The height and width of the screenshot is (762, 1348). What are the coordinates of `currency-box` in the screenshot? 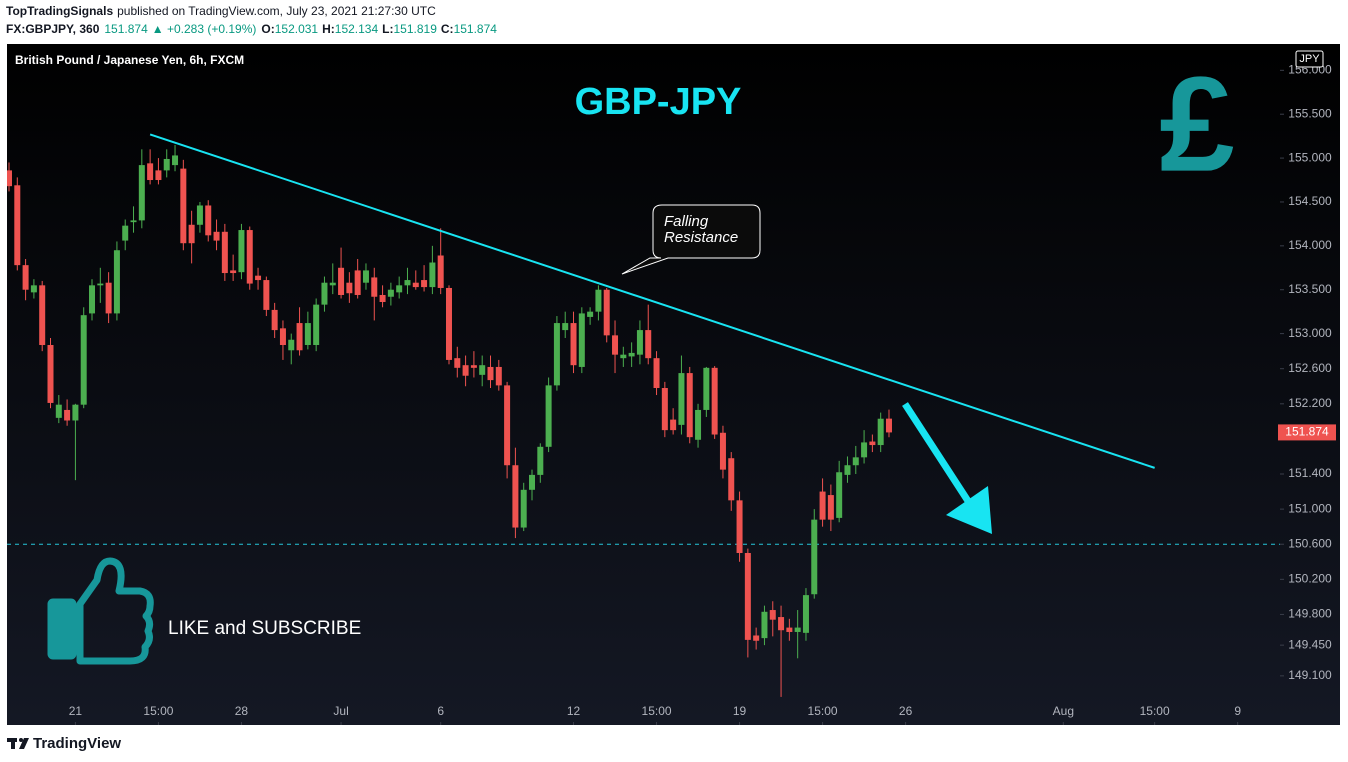 It's located at (1309, 59).